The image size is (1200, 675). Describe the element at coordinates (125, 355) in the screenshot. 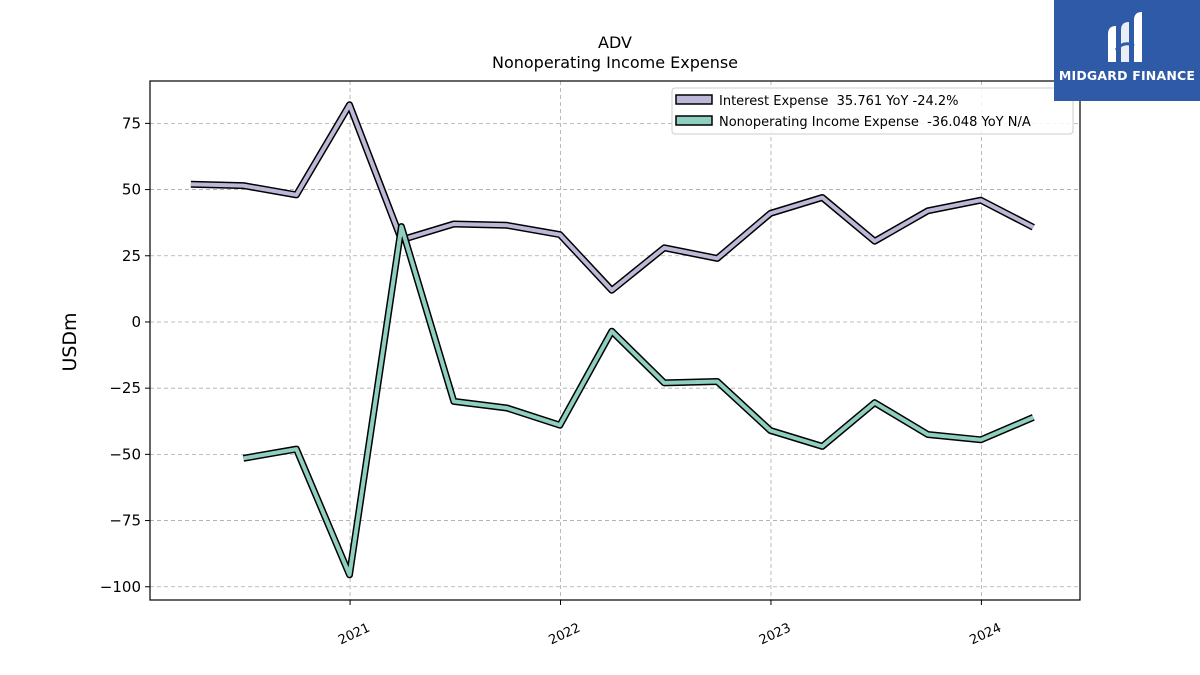

I see `y-axis: 75 50 25 0 −25 −50 −75 −100` at that location.